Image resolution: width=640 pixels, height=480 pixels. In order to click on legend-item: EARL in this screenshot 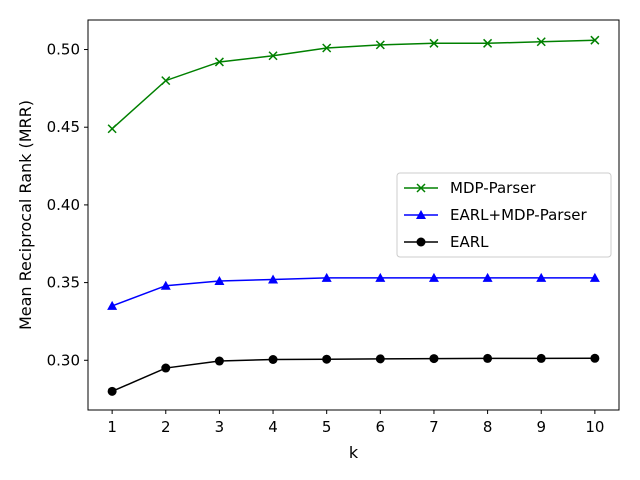, I will do `click(446, 242)`.